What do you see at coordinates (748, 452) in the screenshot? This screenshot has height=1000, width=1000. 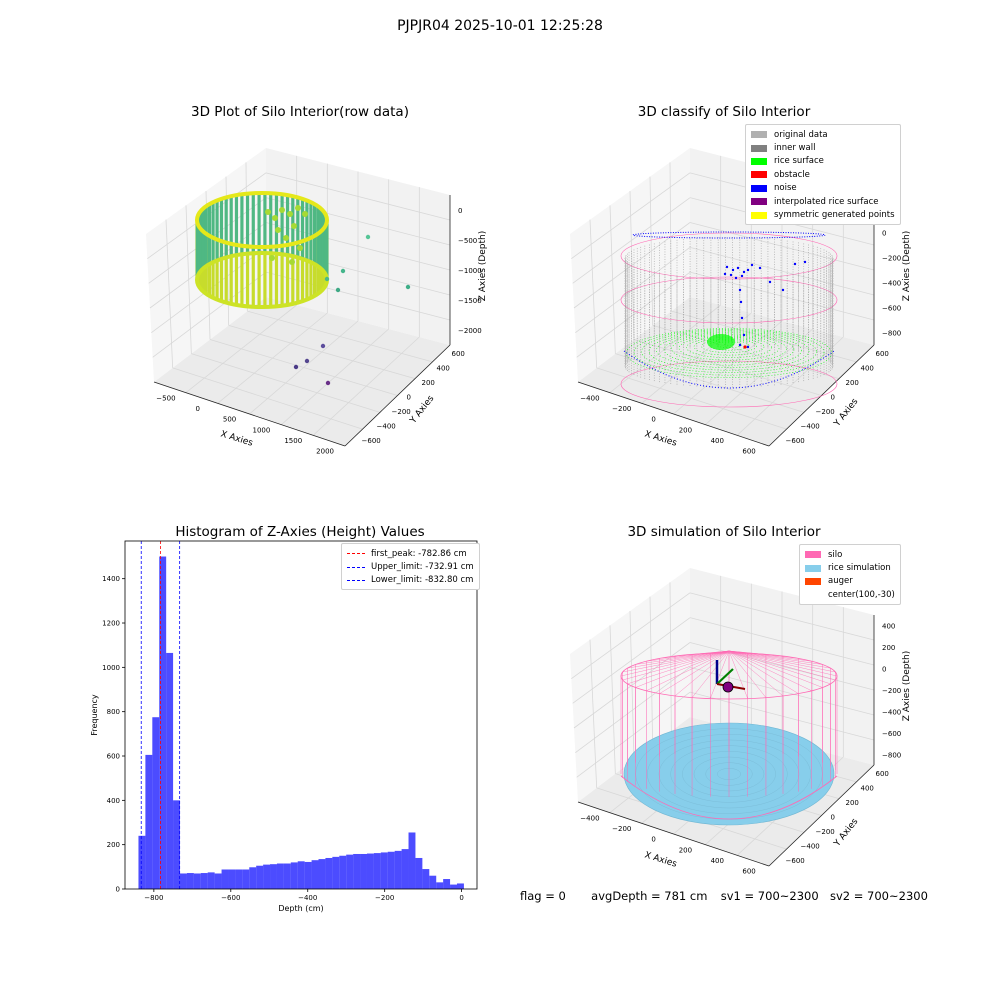 I see `x-tick-label: 600` at bounding box center [748, 452].